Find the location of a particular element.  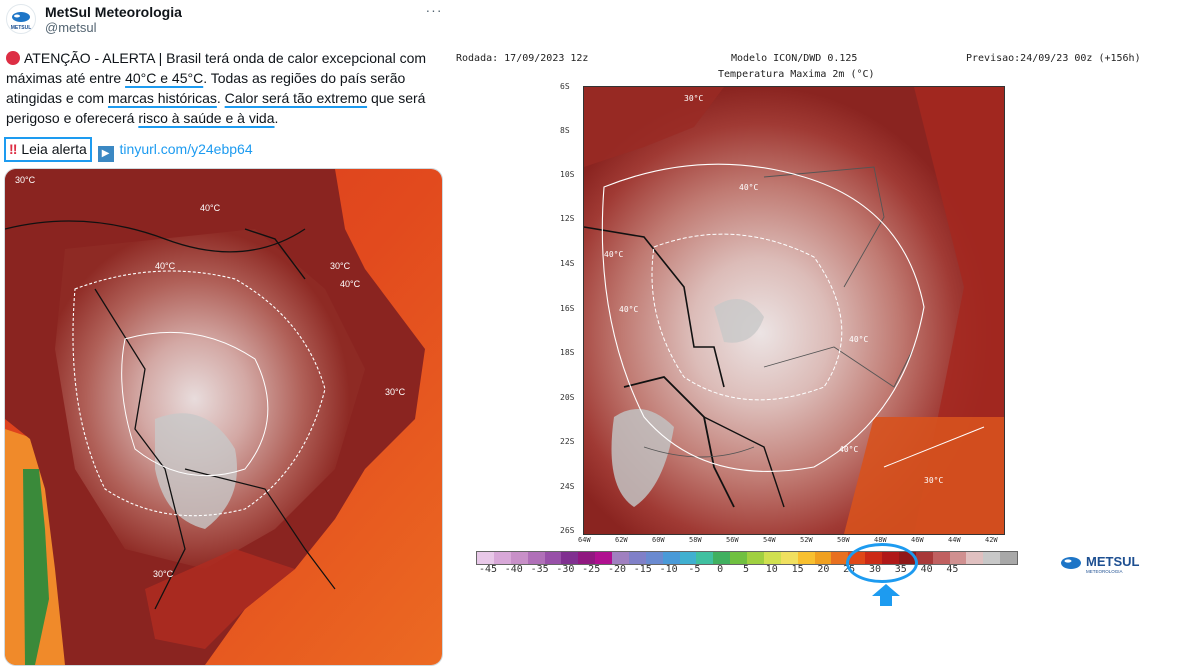

color-scale-label: 15 is located at coordinates (797, 569).